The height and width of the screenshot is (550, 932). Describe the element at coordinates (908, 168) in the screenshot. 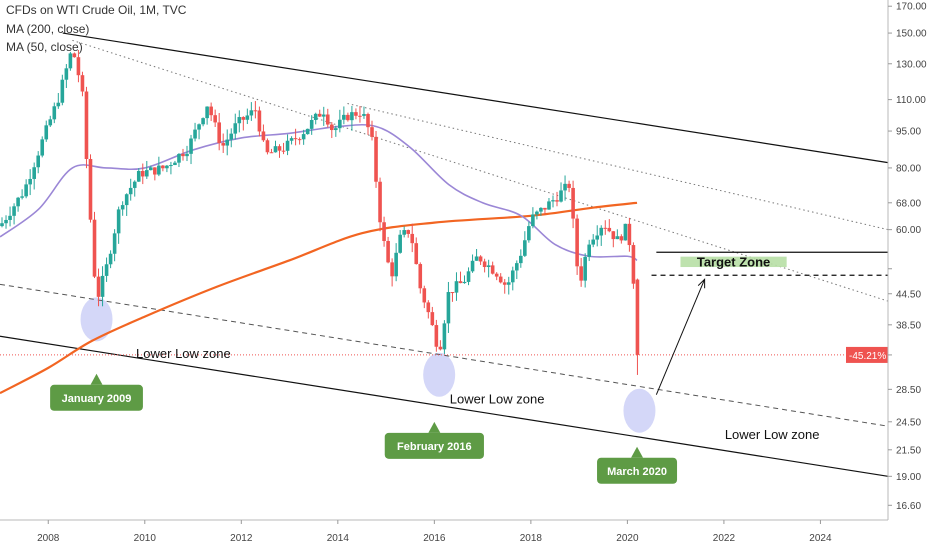

I see `y-tick-label: 80.00` at that location.